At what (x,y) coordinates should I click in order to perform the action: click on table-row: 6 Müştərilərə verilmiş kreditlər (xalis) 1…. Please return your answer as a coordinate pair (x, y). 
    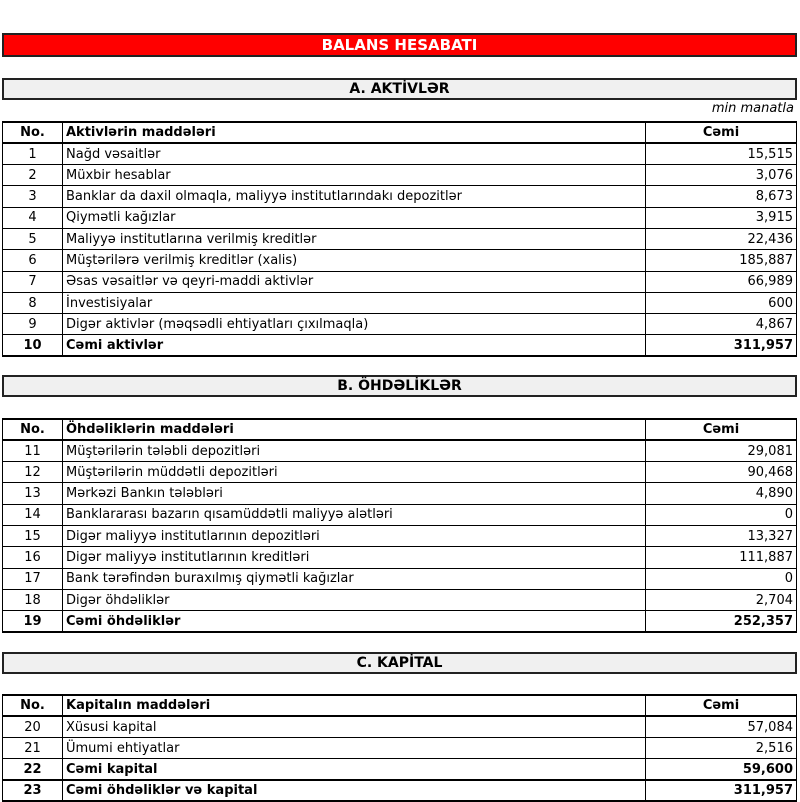
    Looking at the image, I should click on (399, 260).